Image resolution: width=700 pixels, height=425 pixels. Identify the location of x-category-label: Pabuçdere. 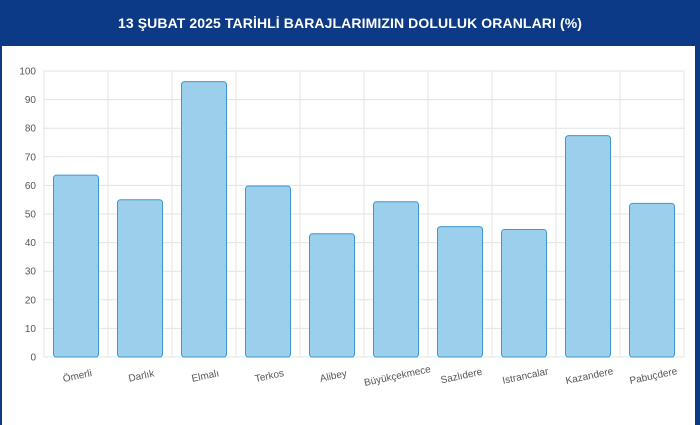
(654, 376).